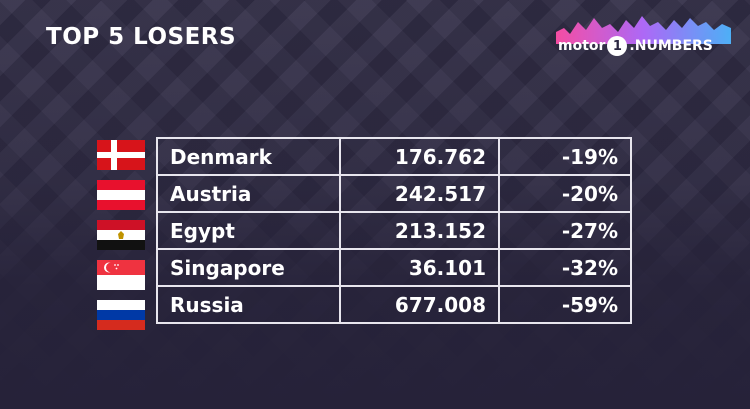  I want to click on units-cell: 176.762, so click(419, 156).